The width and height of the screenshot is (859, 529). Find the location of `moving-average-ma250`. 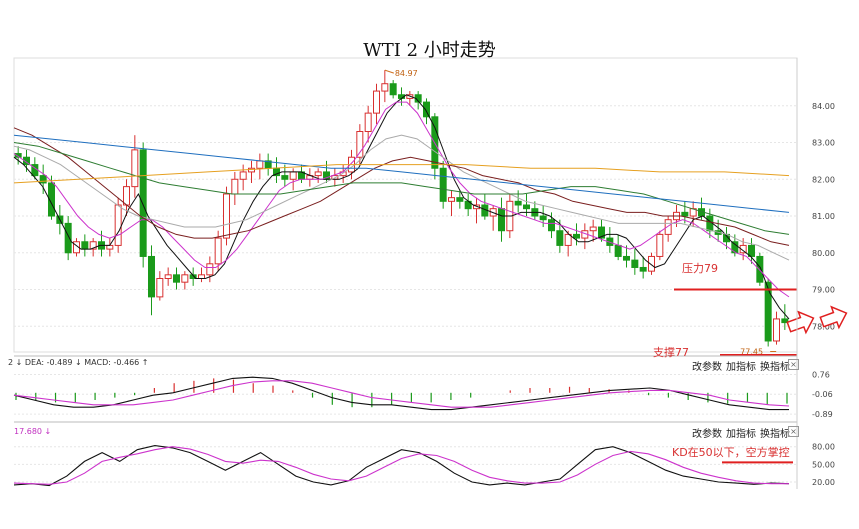

moving-average-ma250 is located at coordinates (401, 174).